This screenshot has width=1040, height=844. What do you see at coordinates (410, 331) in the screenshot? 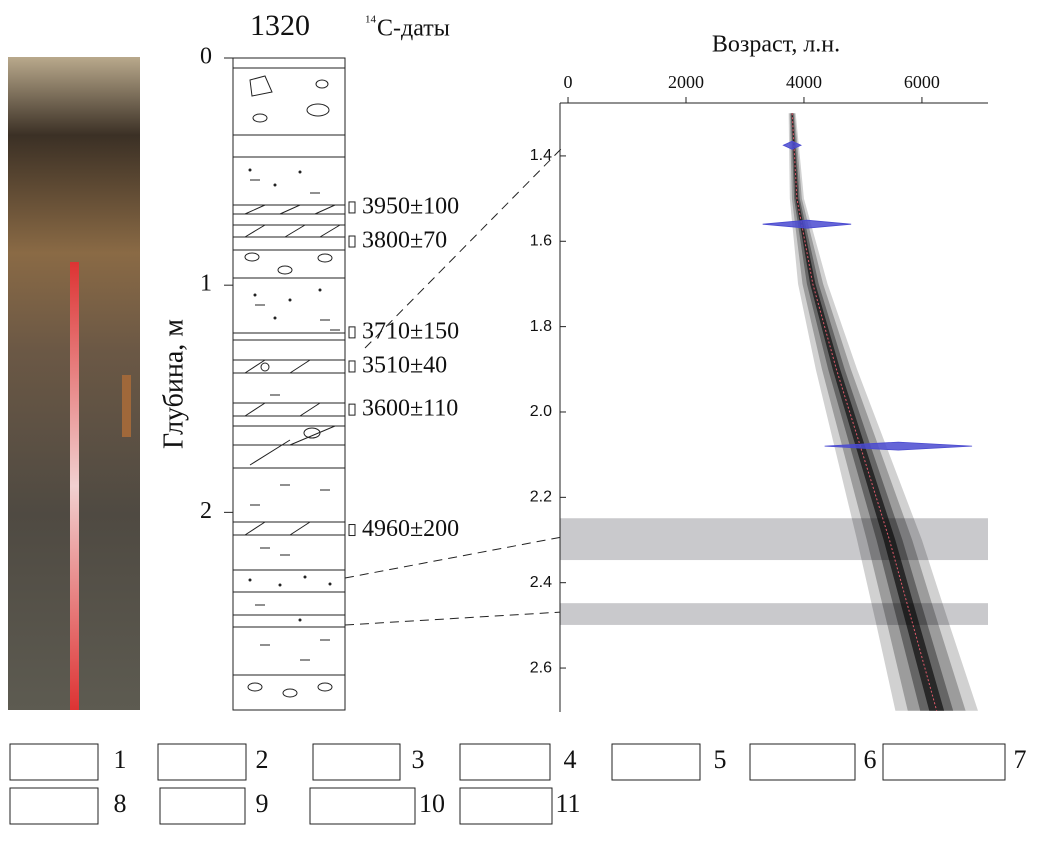
I see `sample-label: 3710±150` at bounding box center [410, 331].